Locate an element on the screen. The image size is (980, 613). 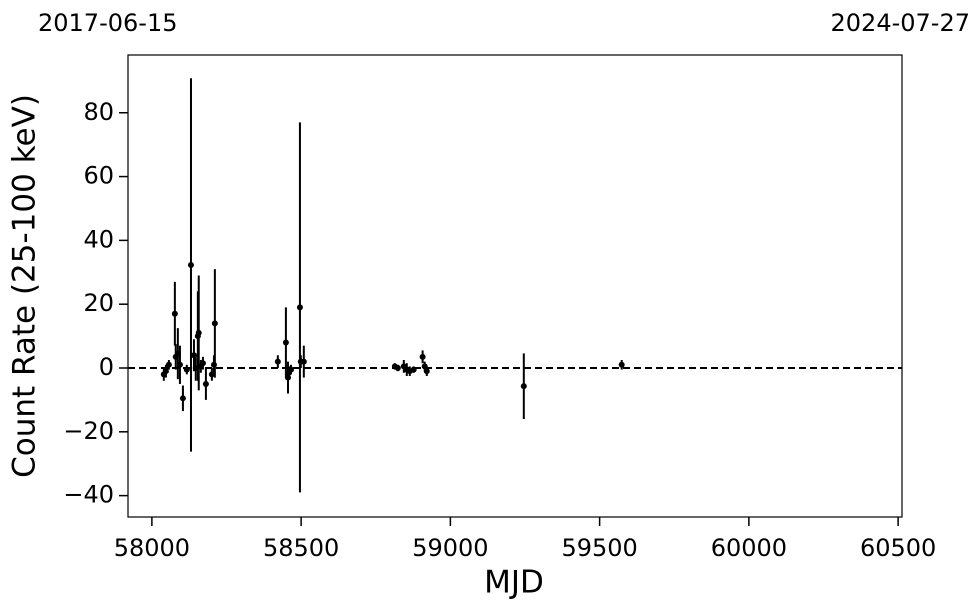
x-tick-label: 59500 is located at coordinates (599, 548).